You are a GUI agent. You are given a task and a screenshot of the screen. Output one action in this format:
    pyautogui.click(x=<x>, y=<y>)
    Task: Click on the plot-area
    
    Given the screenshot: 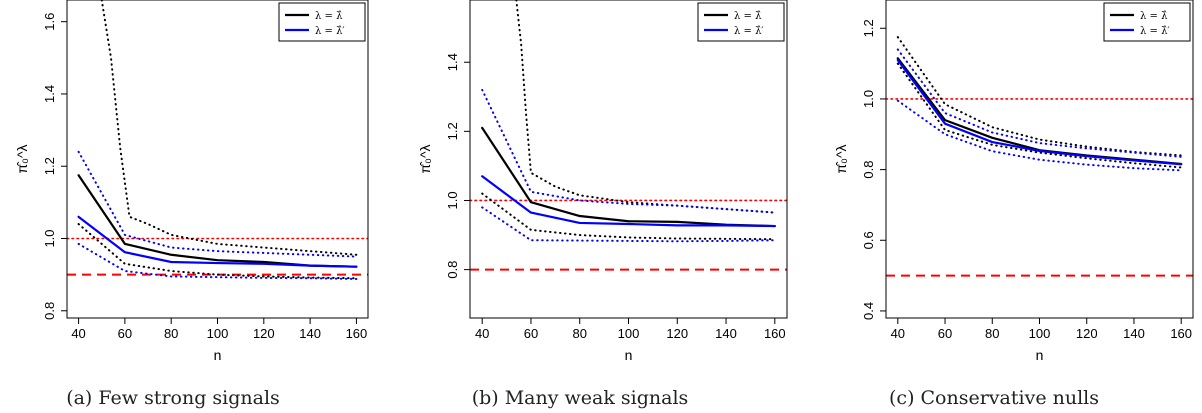 What is the action you would take?
    pyautogui.click(x=1039, y=156)
    